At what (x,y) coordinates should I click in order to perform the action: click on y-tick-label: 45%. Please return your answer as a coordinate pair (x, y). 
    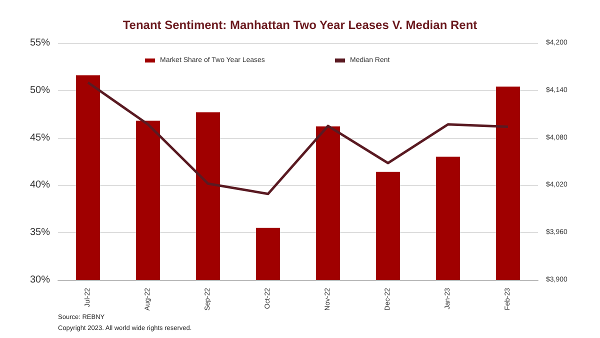
    Looking at the image, I should click on (40, 138).